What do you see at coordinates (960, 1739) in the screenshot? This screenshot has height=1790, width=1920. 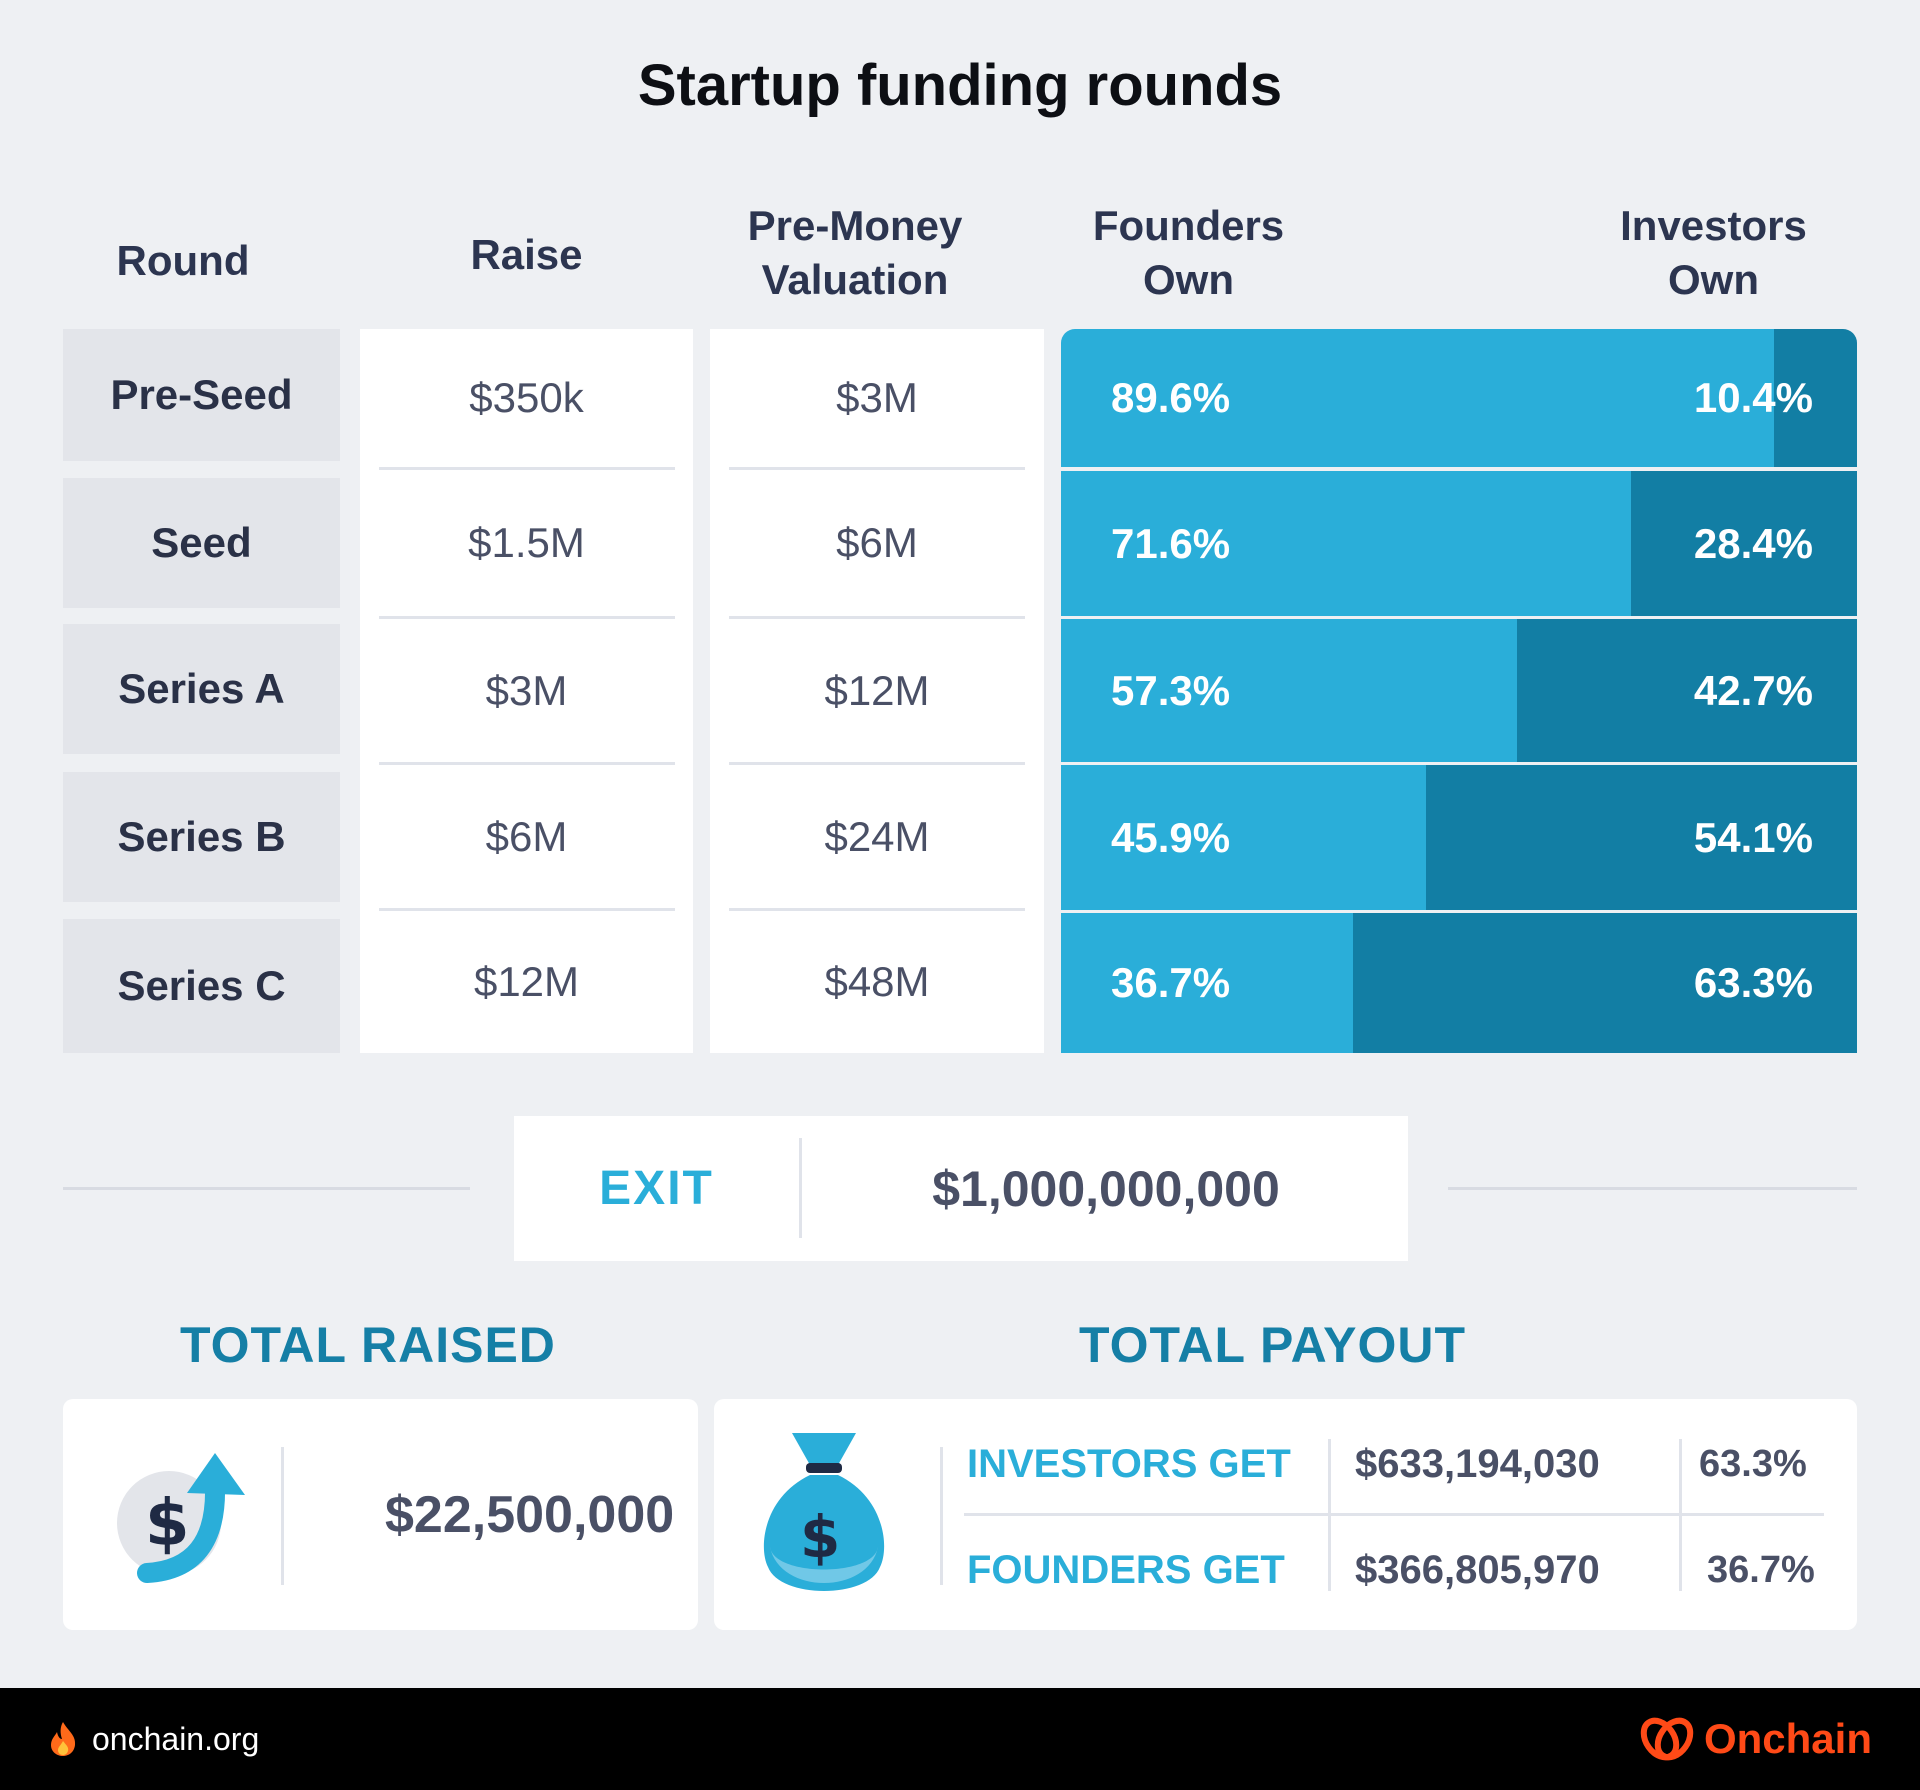 I see `footer-bar: onchain.org Onchain` at bounding box center [960, 1739].